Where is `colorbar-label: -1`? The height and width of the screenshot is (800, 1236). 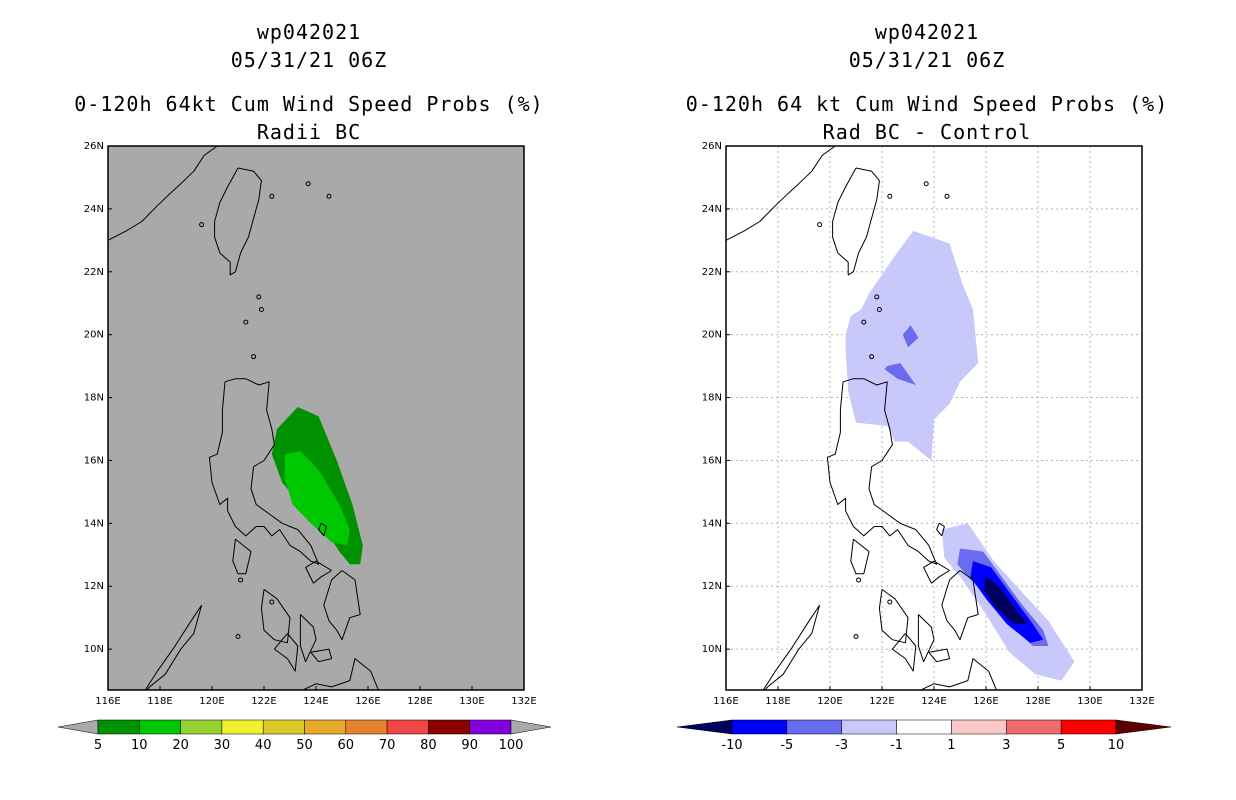 colorbar-label: -1 is located at coordinates (896, 745).